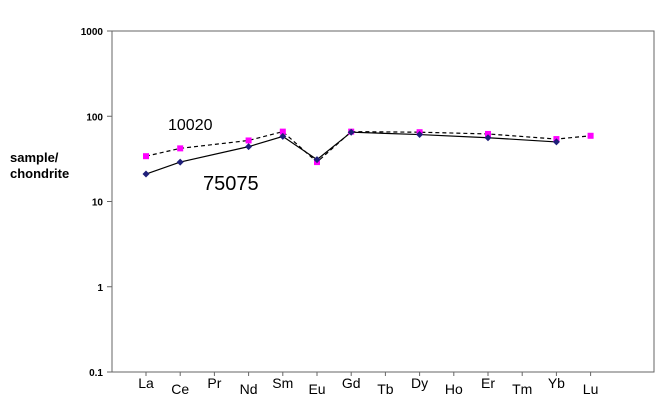 Image resolution: width=669 pixels, height=416 pixels. What do you see at coordinates (96, 373) in the screenshot?
I see `y-tick-label-0: 0.1` at bounding box center [96, 373].